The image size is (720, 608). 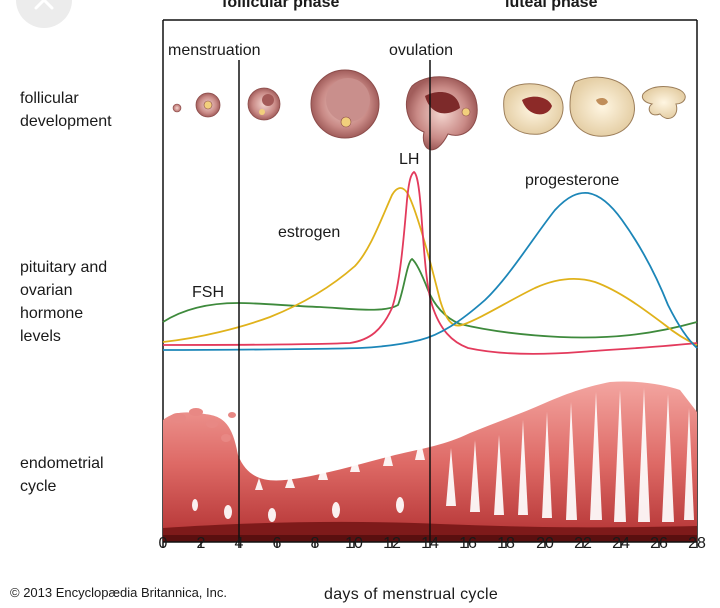 I want to click on tick-label: 8, so click(x=315, y=543).